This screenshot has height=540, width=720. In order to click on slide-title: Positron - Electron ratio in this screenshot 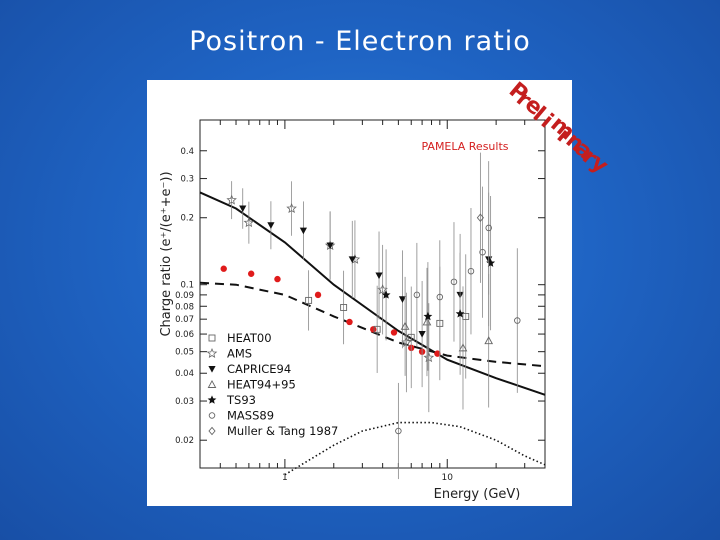, I will do `click(360, 41)`.